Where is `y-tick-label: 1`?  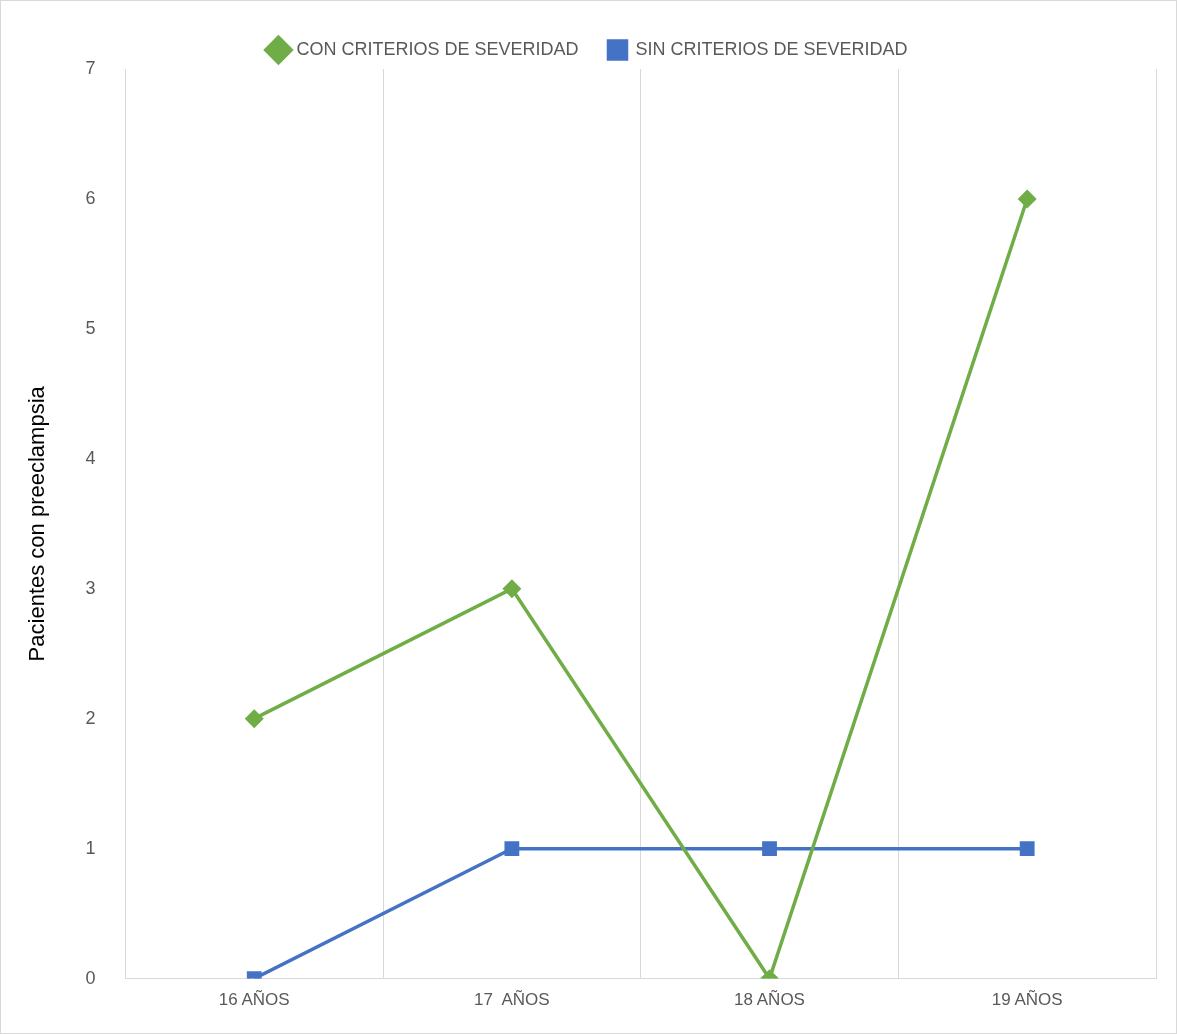 y-tick-label: 1 is located at coordinates (90, 847).